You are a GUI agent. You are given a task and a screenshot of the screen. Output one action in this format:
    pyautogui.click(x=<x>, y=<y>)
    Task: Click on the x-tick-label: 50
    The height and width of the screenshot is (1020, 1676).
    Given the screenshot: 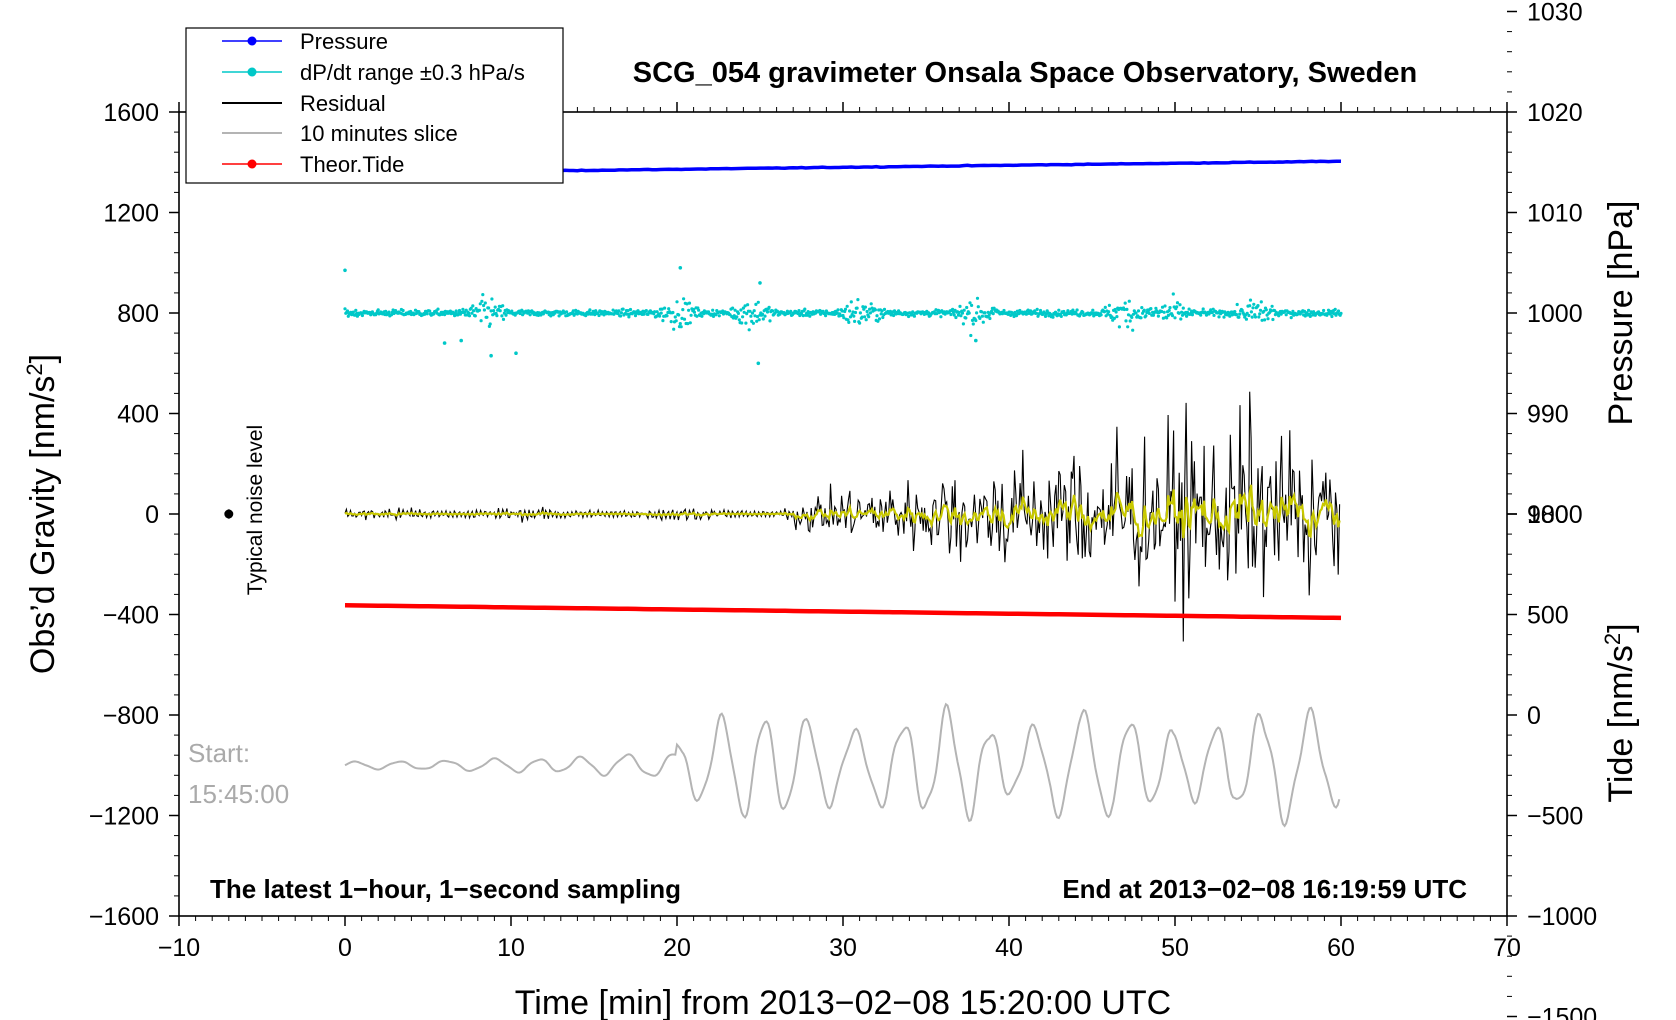 What is the action you would take?
    pyautogui.click(x=1175, y=948)
    